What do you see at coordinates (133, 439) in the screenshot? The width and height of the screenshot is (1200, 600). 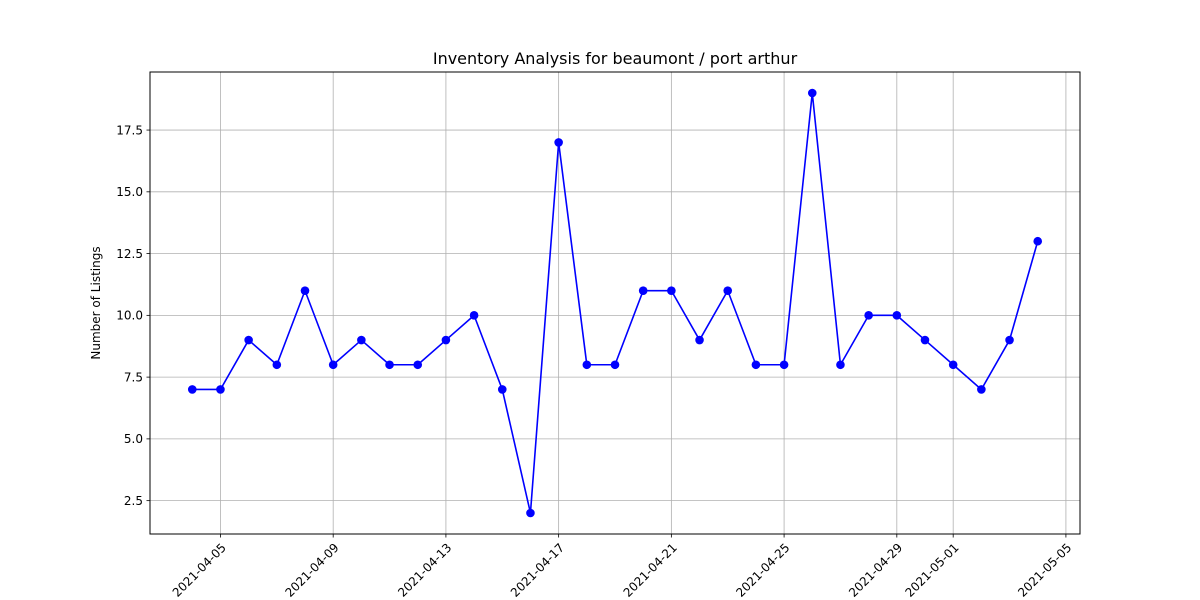 I see `y-tick-label: 5.0` at bounding box center [133, 439].